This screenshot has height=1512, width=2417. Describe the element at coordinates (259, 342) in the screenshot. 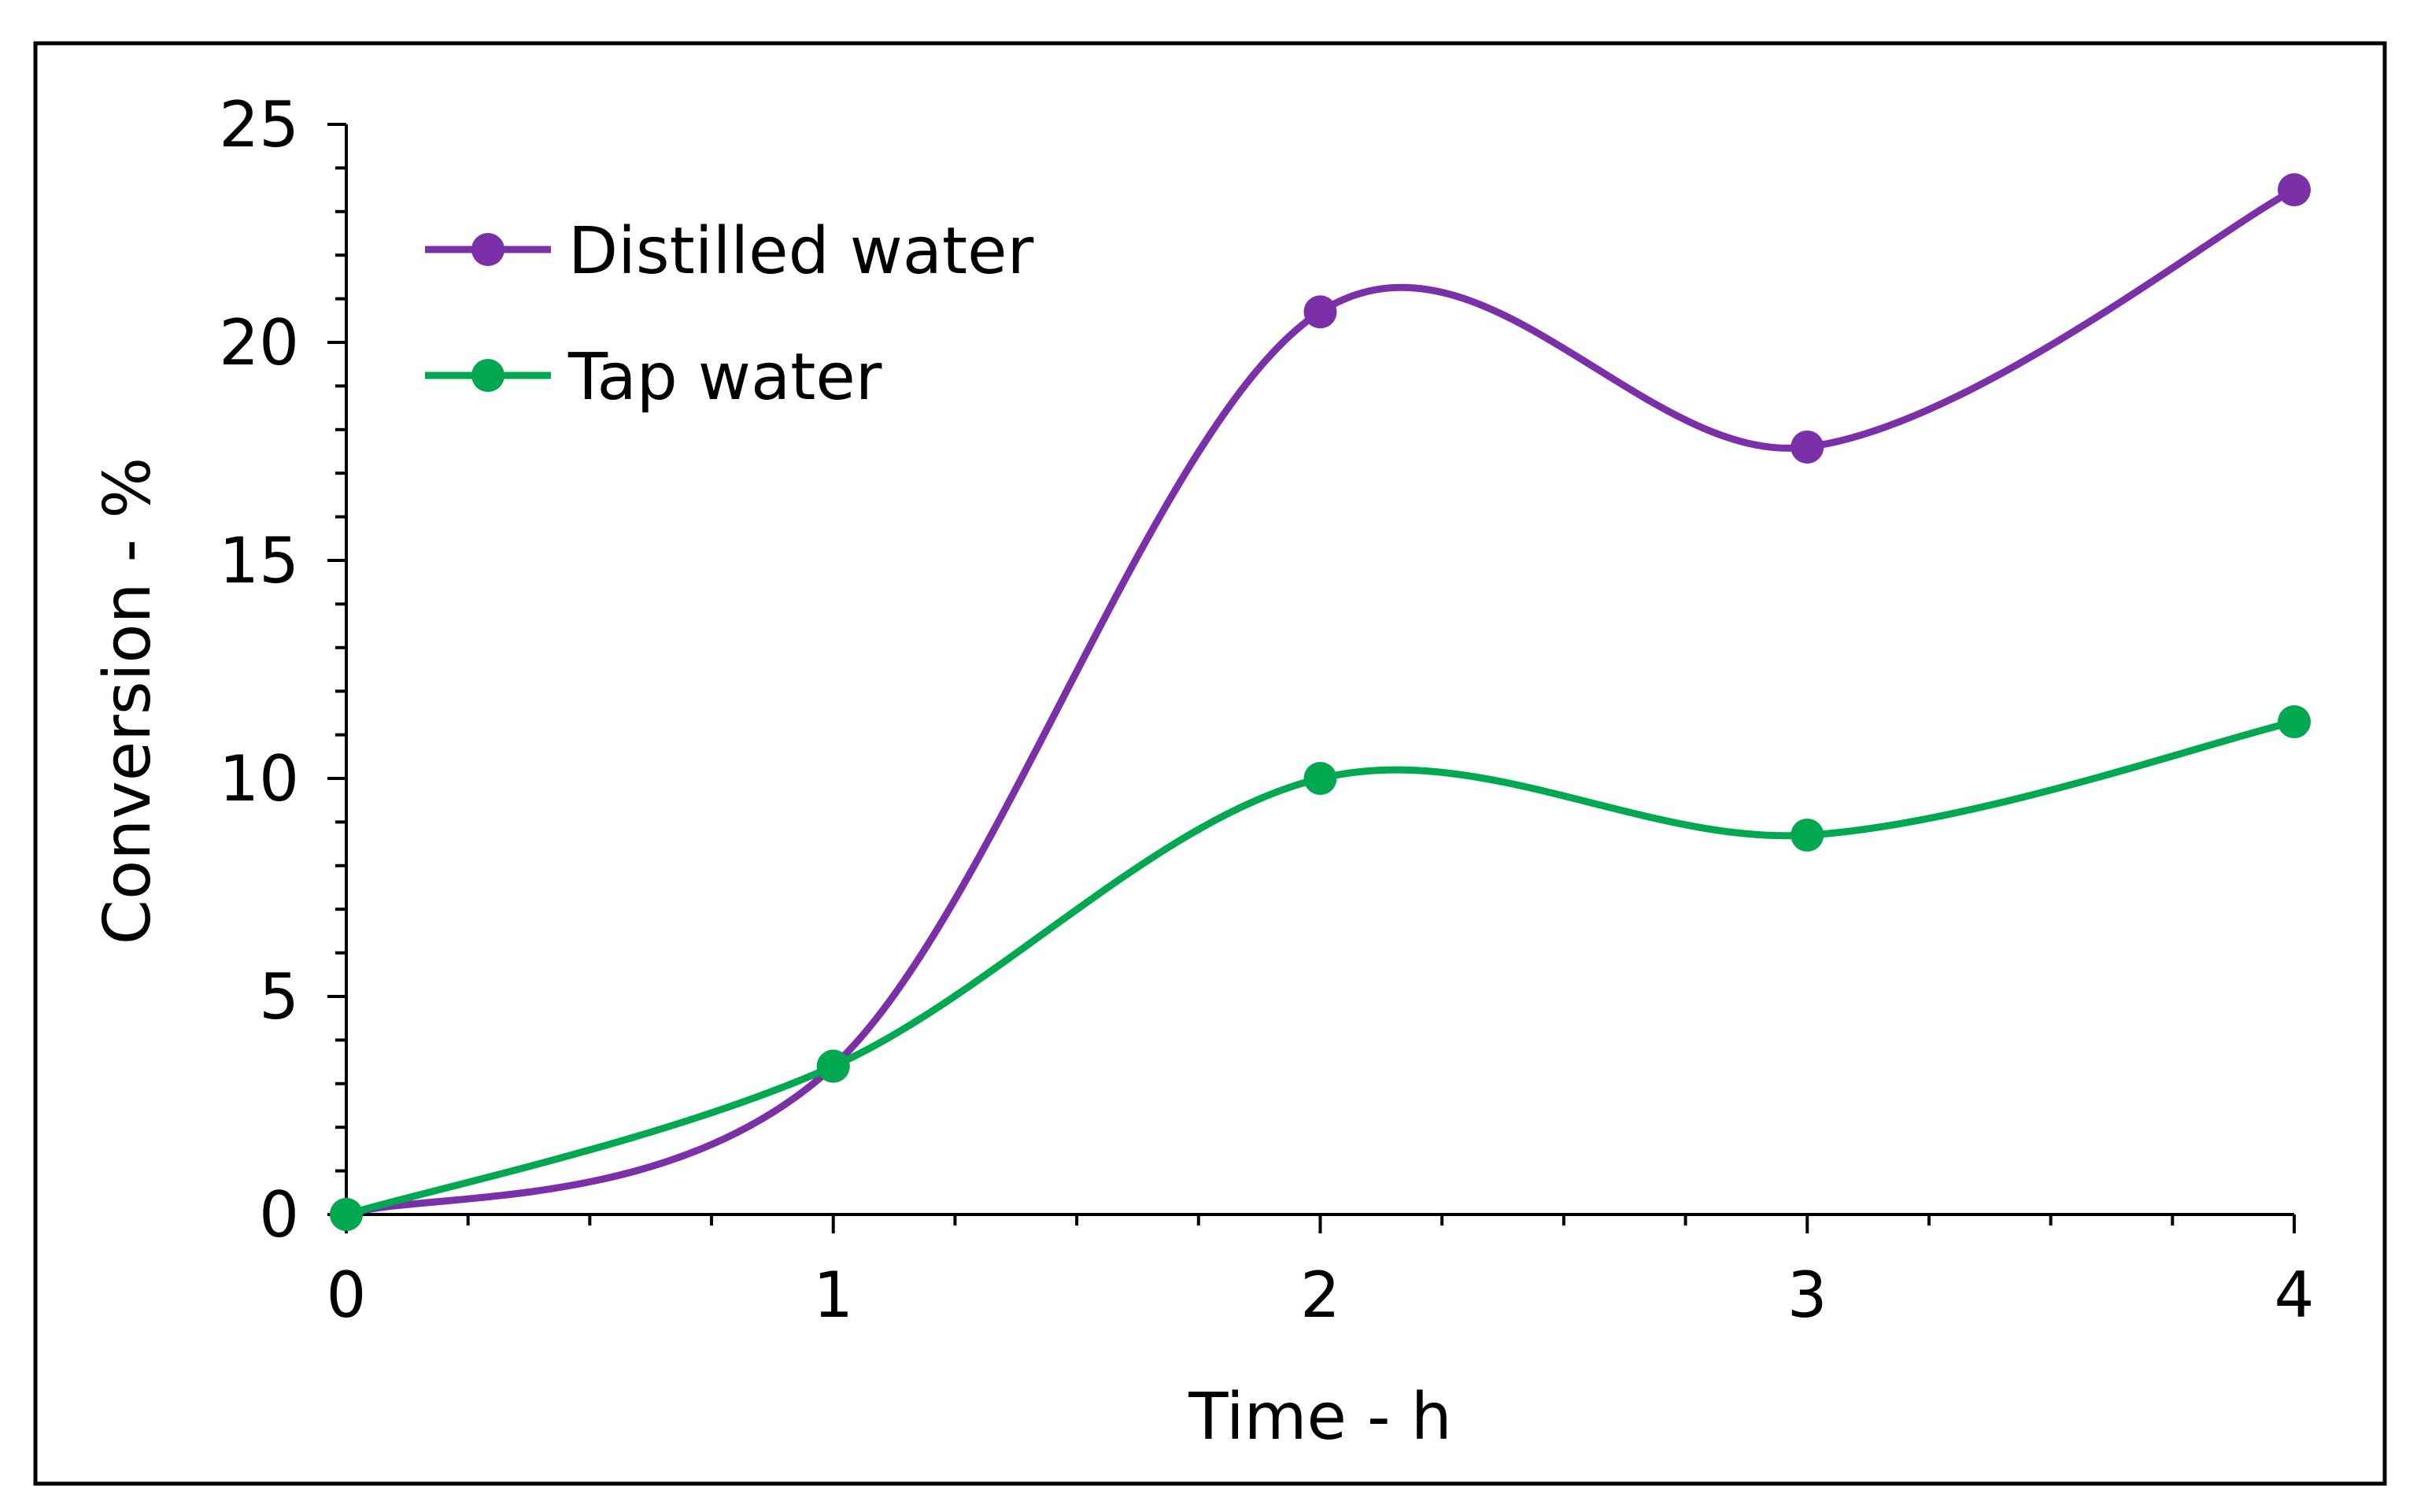

I see `y-tick-label: 20` at that location.